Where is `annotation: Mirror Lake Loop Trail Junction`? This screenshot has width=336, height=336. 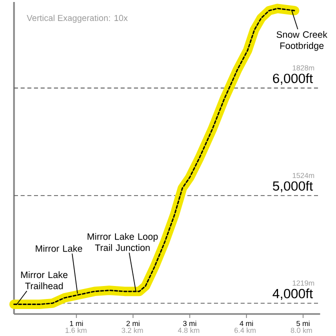 annotation: Mirror Lake Loop Trail Junction is located at coordinates (123, 242).